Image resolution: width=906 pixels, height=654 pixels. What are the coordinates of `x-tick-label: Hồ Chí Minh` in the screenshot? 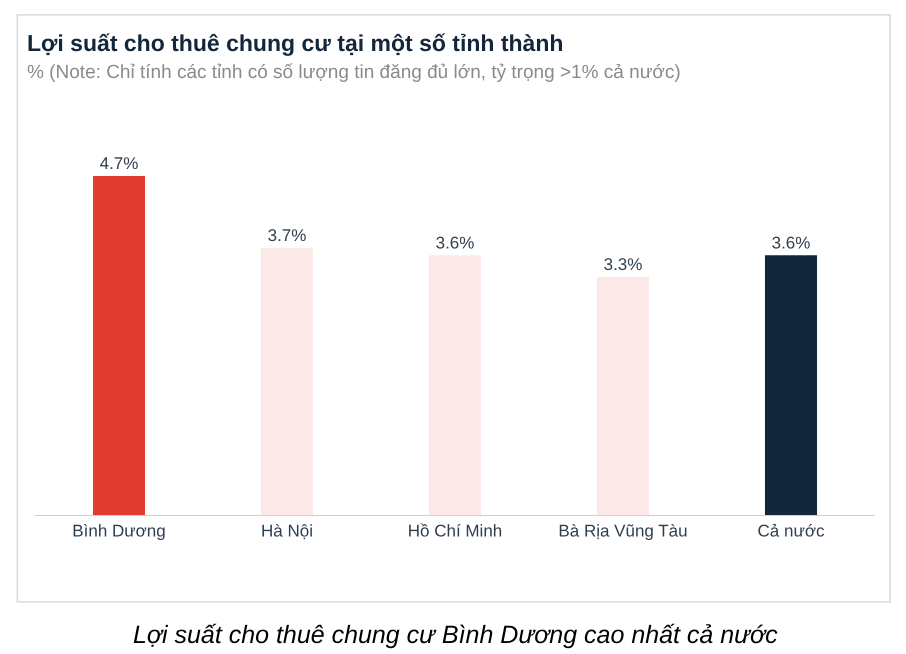 It's located at (455, 530).